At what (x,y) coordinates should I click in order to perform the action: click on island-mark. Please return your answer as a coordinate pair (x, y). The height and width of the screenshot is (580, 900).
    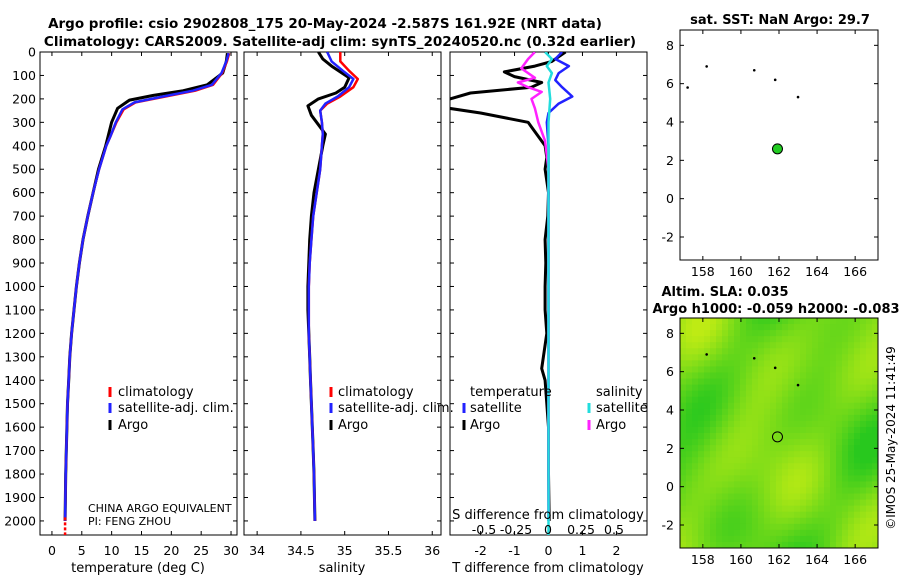
    Looking at the image, I should click on (798, 97).